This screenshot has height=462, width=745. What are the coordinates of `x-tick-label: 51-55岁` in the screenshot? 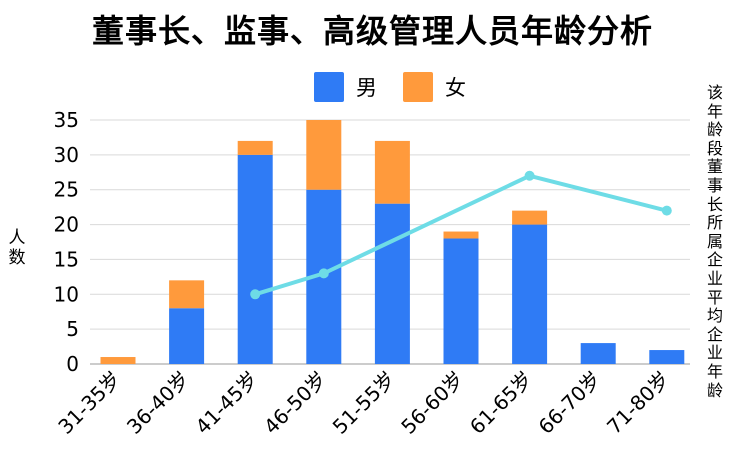 It's located at (364, 403).